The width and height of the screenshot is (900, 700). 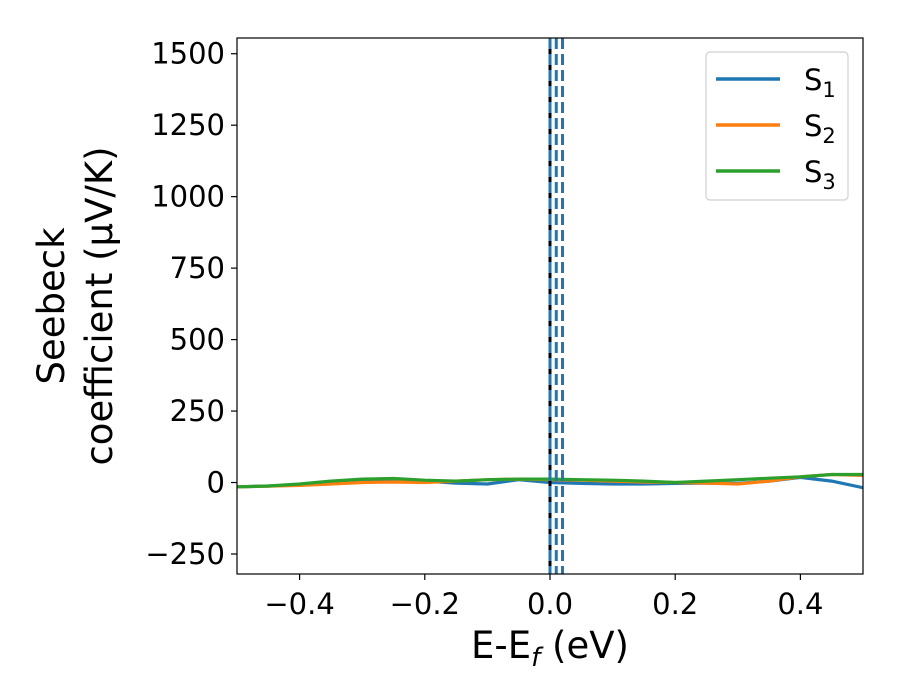 I want to click on x-axis-label: E-Ef (eV), so click(x=550, y=648).